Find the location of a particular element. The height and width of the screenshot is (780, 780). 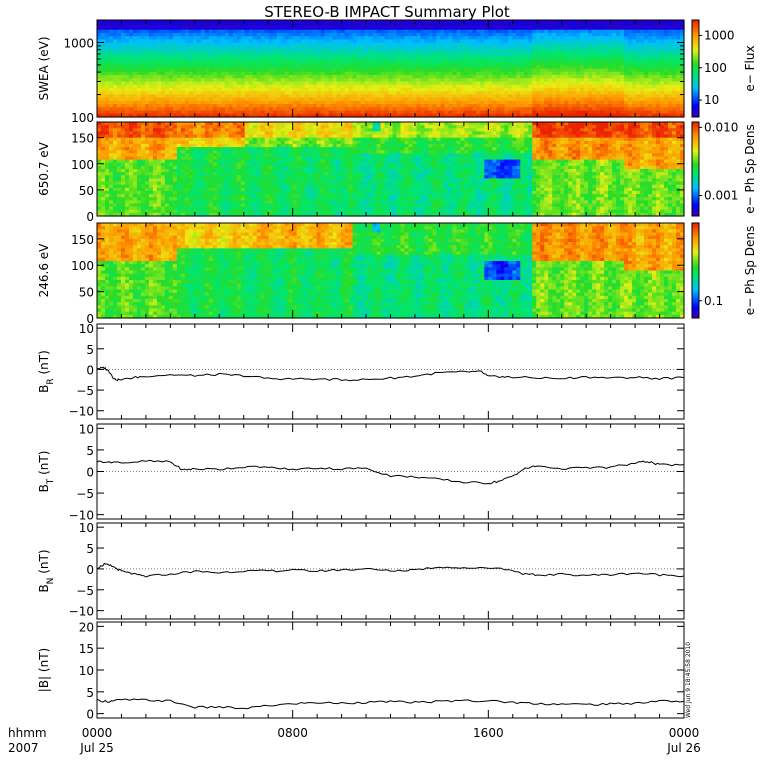

panel-4: −10 −5 0 5 10 BR (nT) is located at coordinates (361, 371).